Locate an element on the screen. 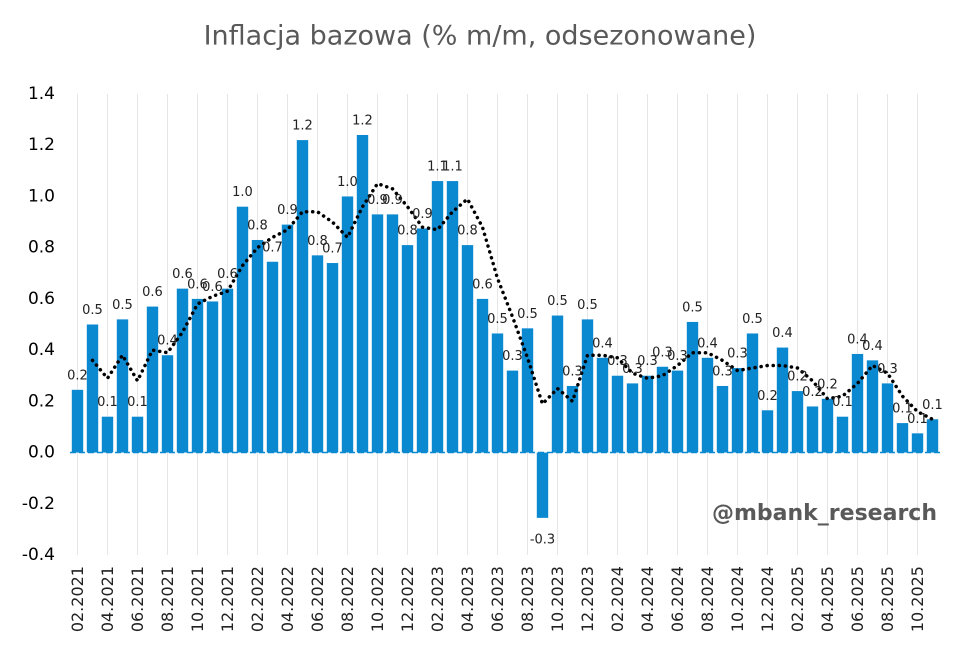 The width and height of the screenshot is (960, 672). y-tick-label: 1.4 is located at coordinates (41, 94).